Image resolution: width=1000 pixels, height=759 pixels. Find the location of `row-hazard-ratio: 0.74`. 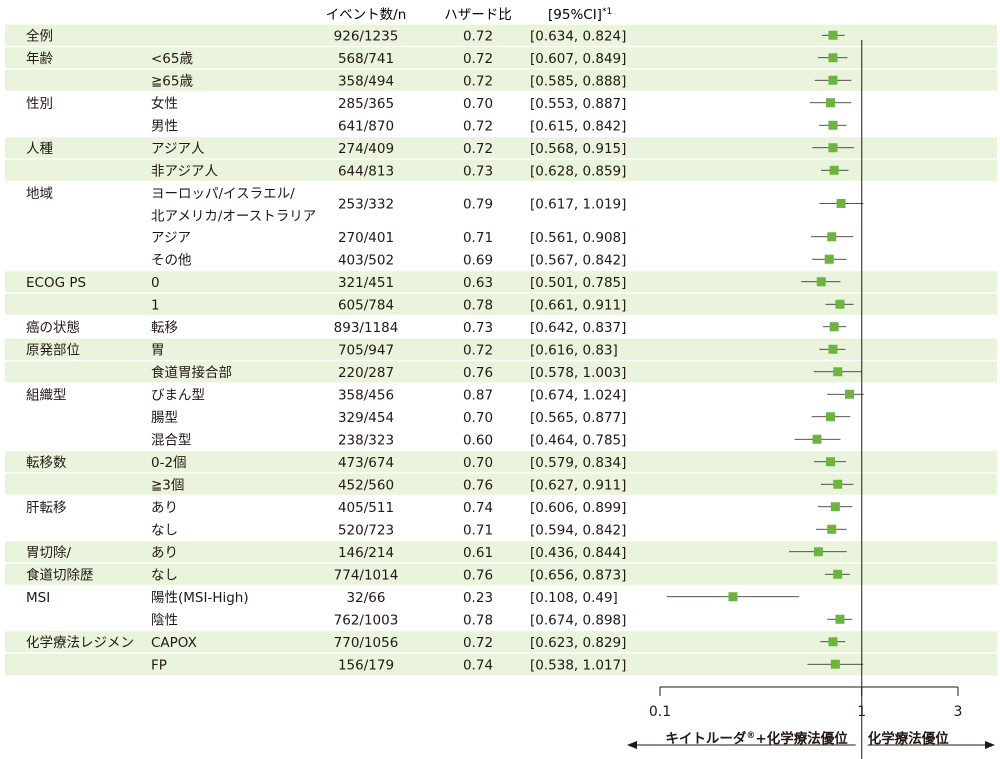

row-hazard-ratio: 0.74 is located at coordinates (478, 665).